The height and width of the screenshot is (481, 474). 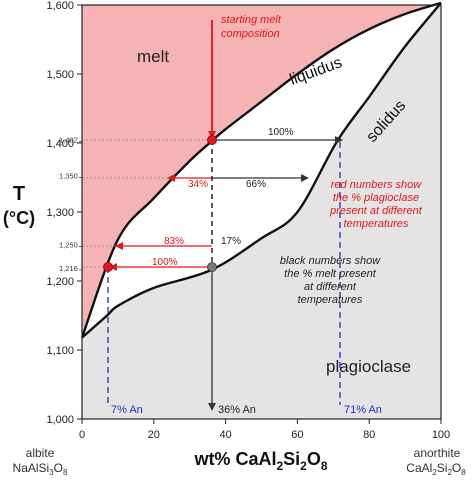 I want to click on black-note-line2: the % melt present, so click(x=330, y=274).